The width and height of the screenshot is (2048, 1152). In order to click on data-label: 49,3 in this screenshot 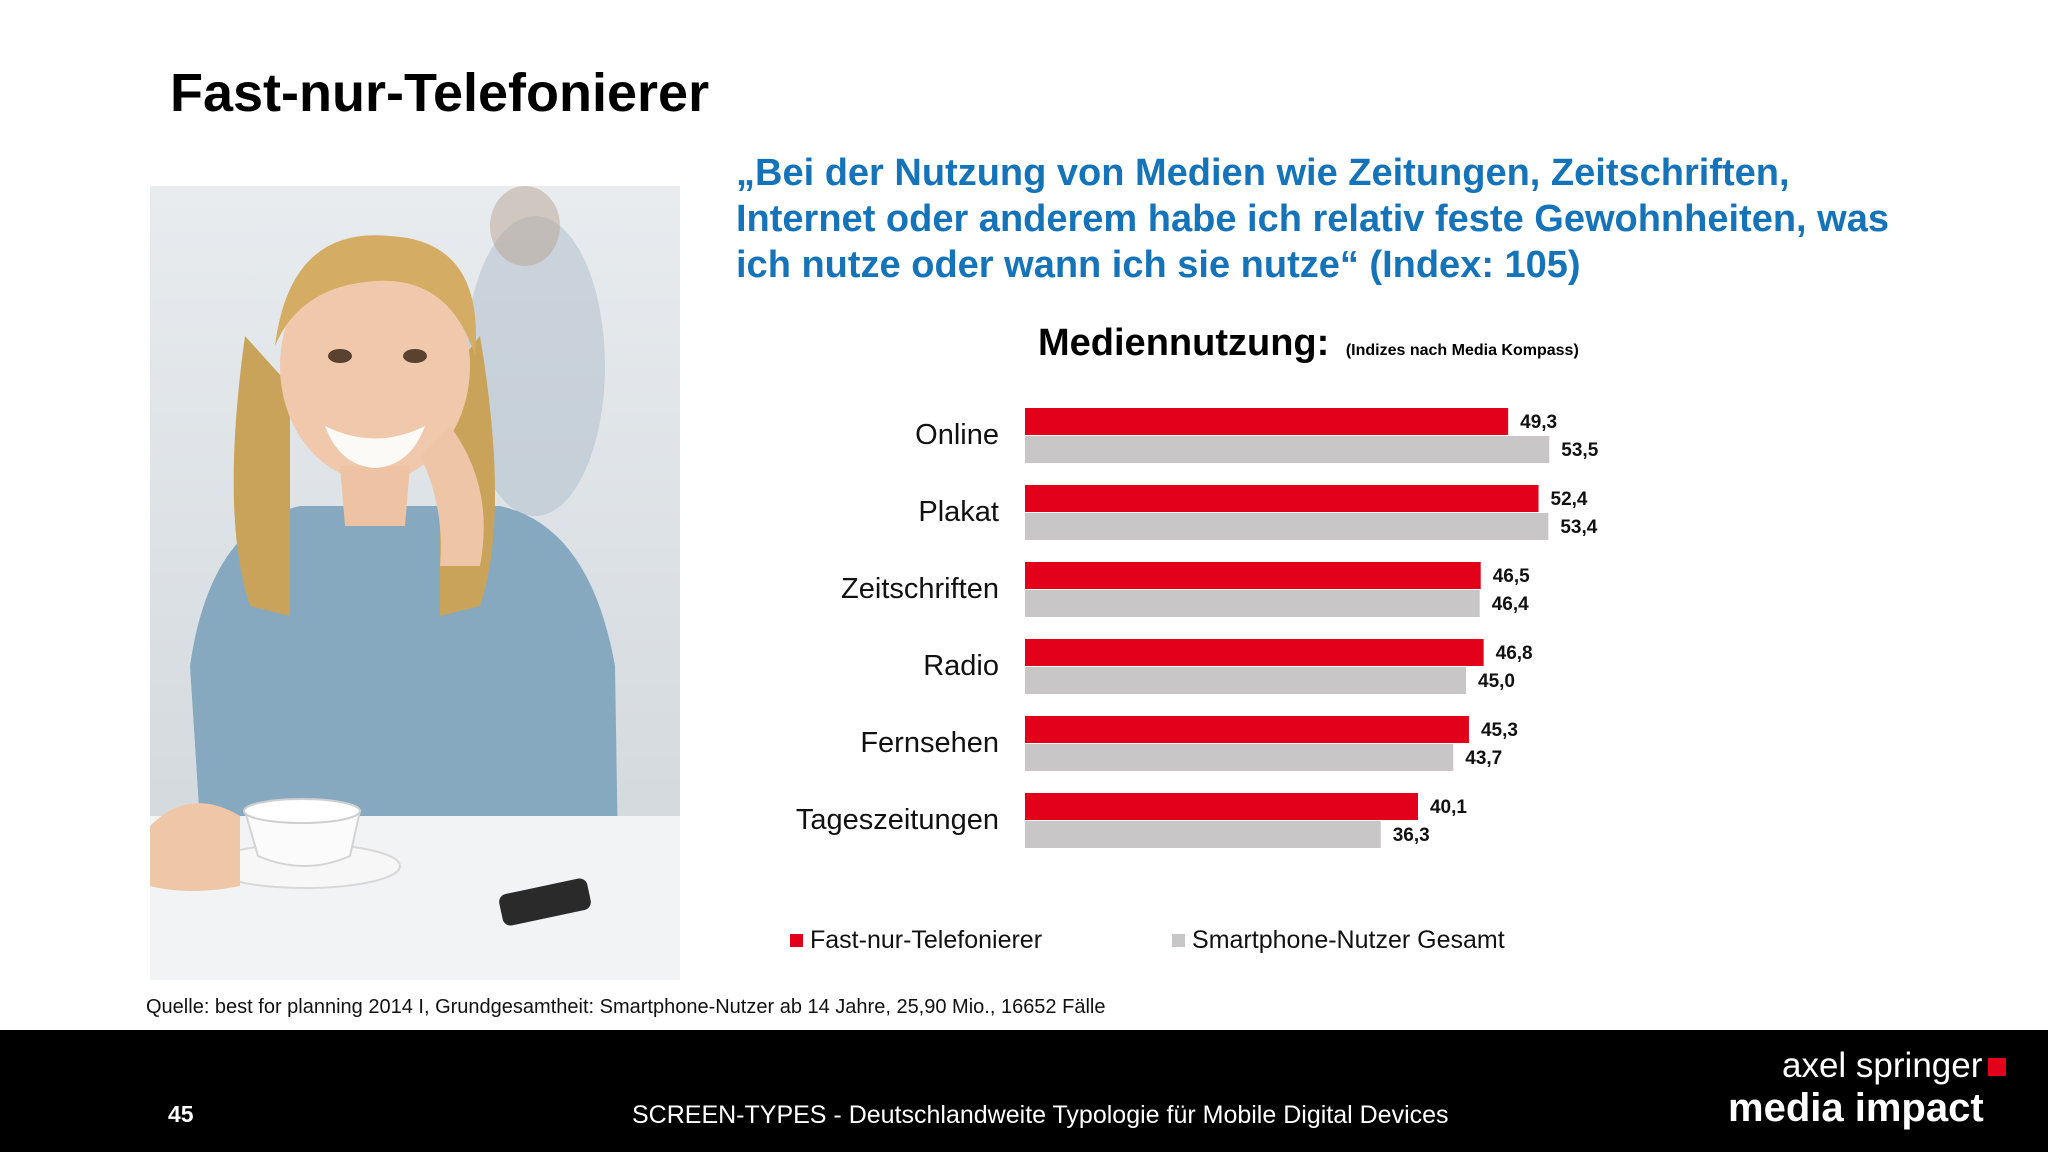, I will do `click(1538, 422)`.